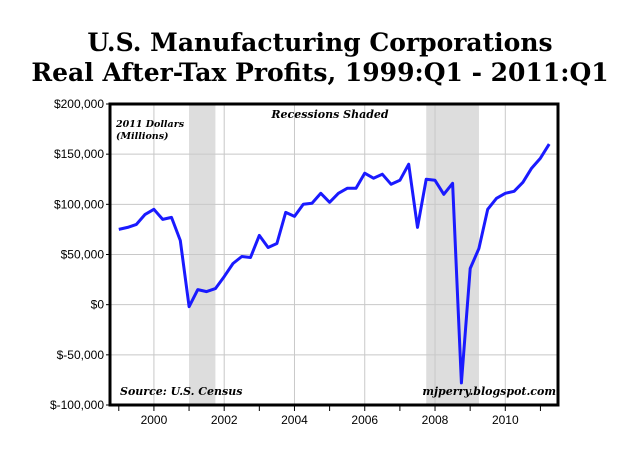  Describe the element at coordinates (329, 114) in the screenshot. I see `recessions-shaded-label: Recessions Shaded` at that location.